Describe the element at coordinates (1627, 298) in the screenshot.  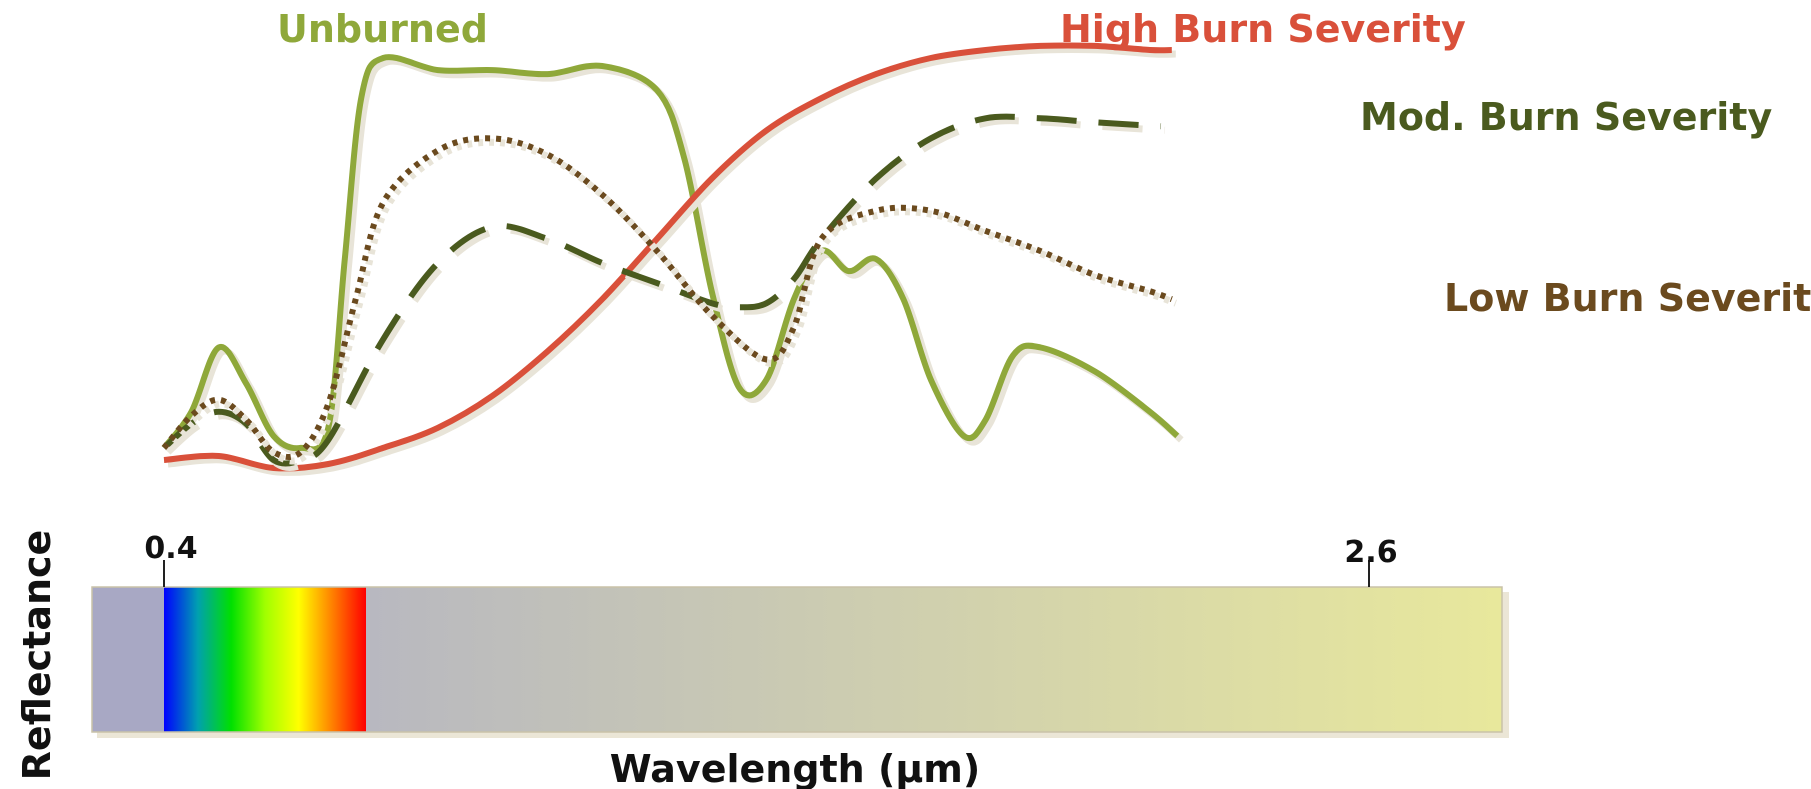
I see `series-label-low-burn-severity: Low Burn Severity` at that location.